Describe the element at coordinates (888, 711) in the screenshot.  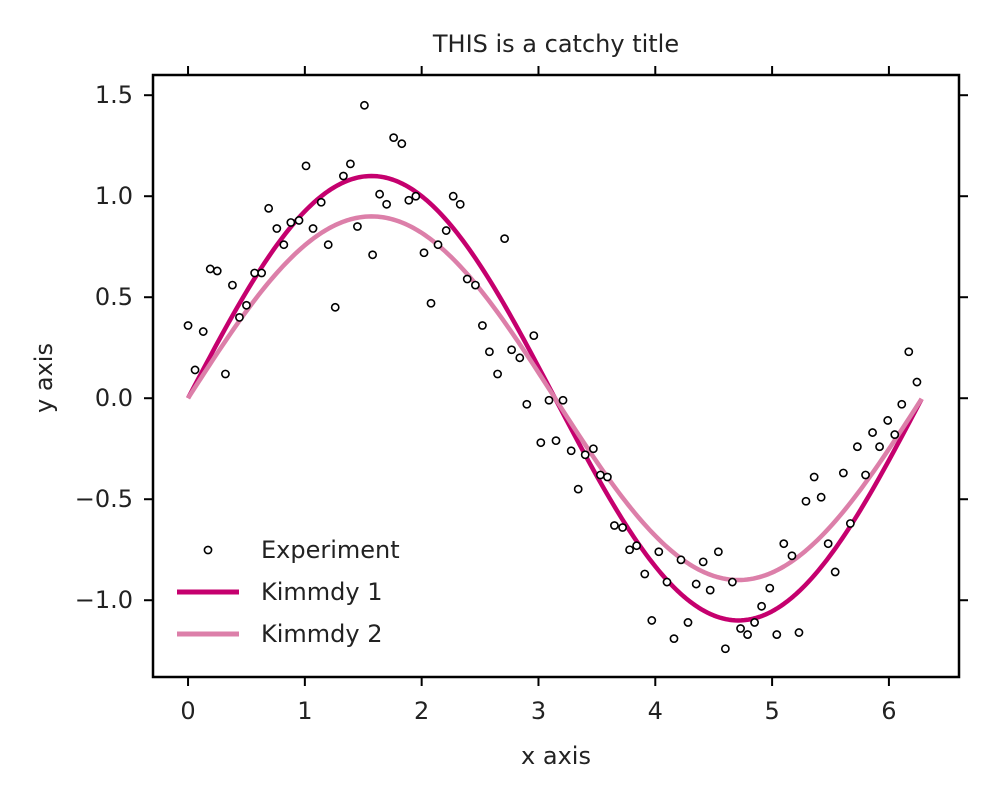
I see `x-tick-label-6: 6` at that location.